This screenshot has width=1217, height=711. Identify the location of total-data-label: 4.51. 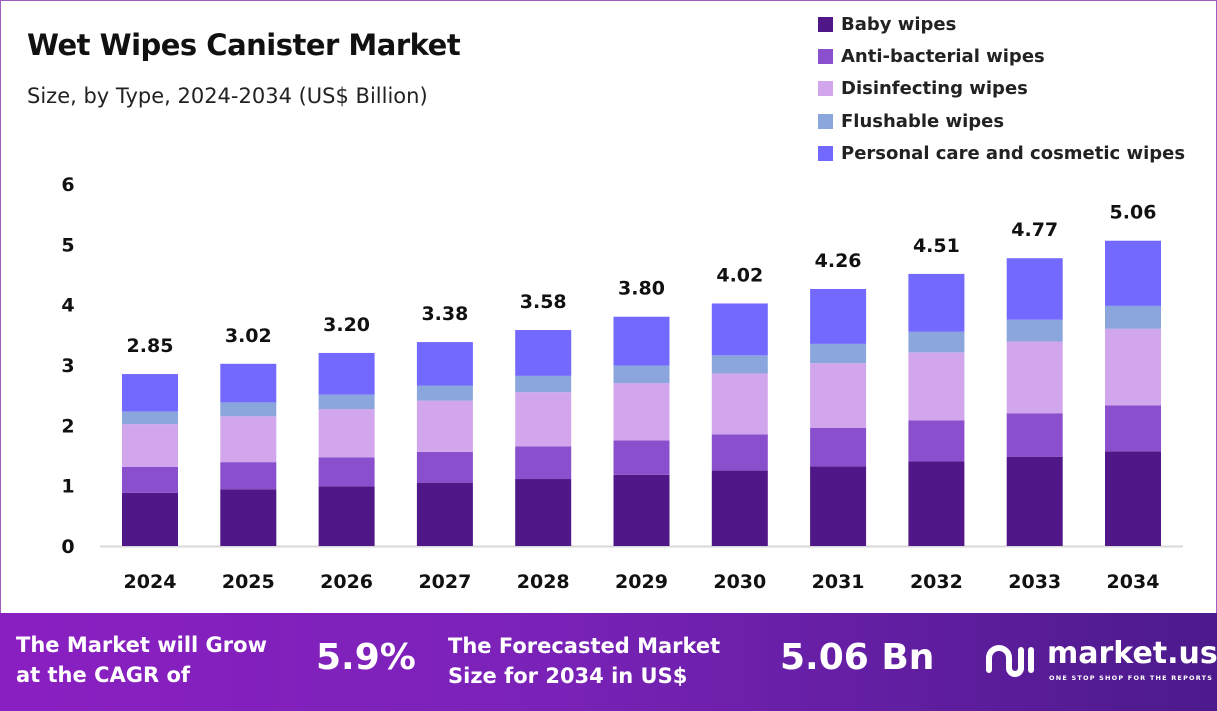
(936, 246).